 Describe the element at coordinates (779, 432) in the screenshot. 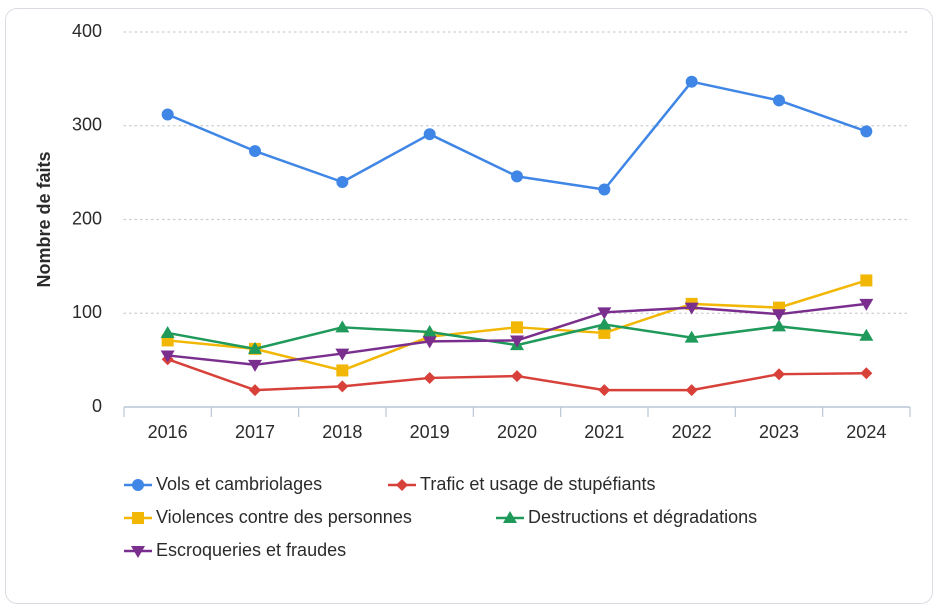

I see `x-tick-label: 2023` at that location.